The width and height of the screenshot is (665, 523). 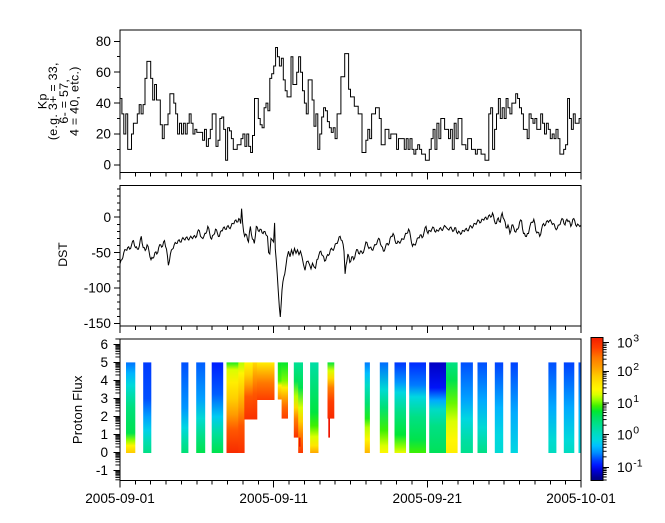 What do you see at coordinates (428, 498) in the screenshot?
I see `svg-text: 2005-09-21` at bounding box center [428, 498].